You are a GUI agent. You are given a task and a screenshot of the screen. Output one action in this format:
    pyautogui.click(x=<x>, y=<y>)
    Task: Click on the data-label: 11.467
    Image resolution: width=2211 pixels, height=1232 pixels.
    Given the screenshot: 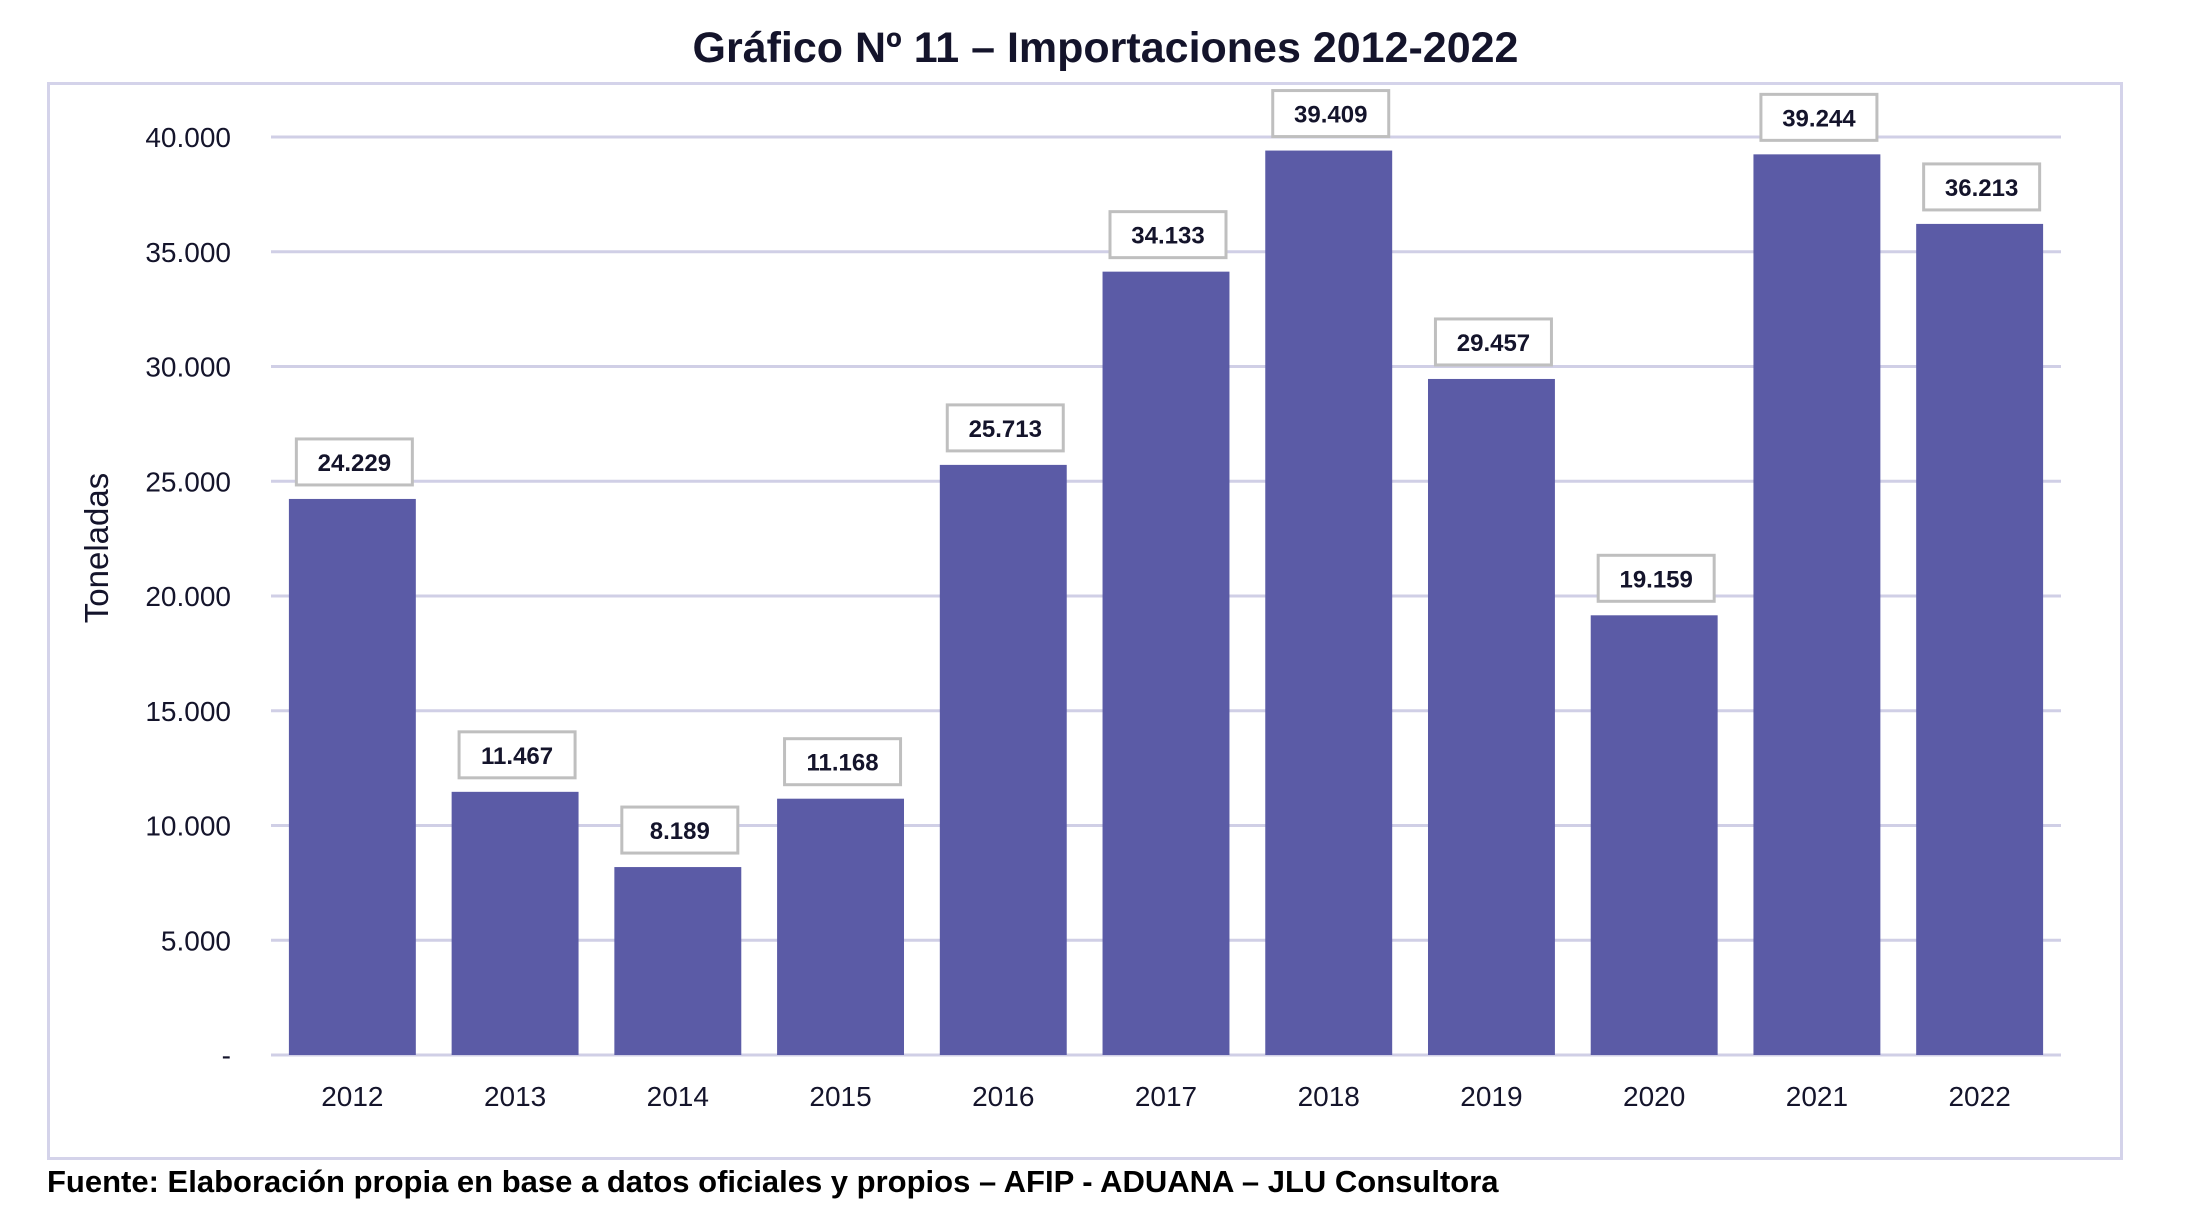 What is the action you would take?
    pyautogui.click(x=517, y=756)
    